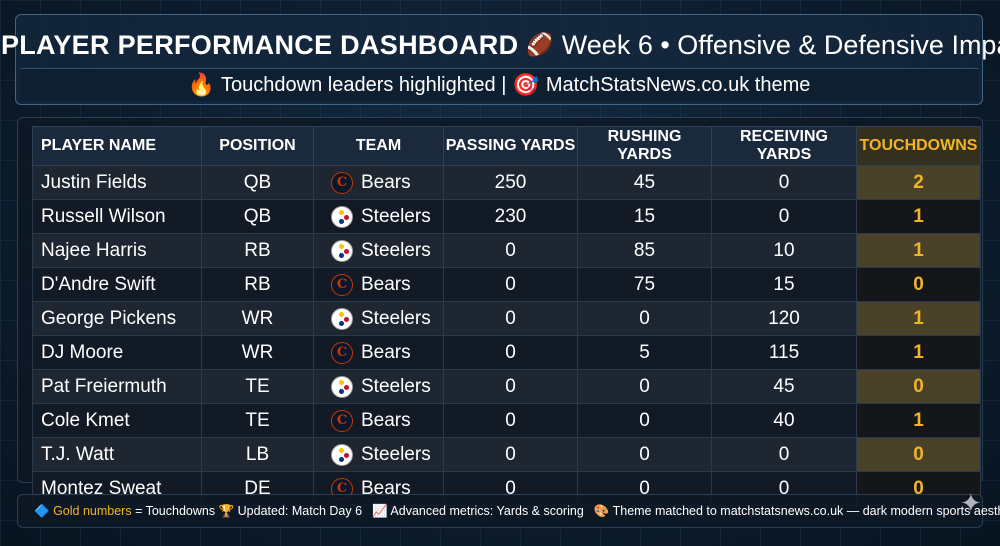 The image size is (1000, 546). I want to click on cell-rushing-yards: 45, so click(644, 182).